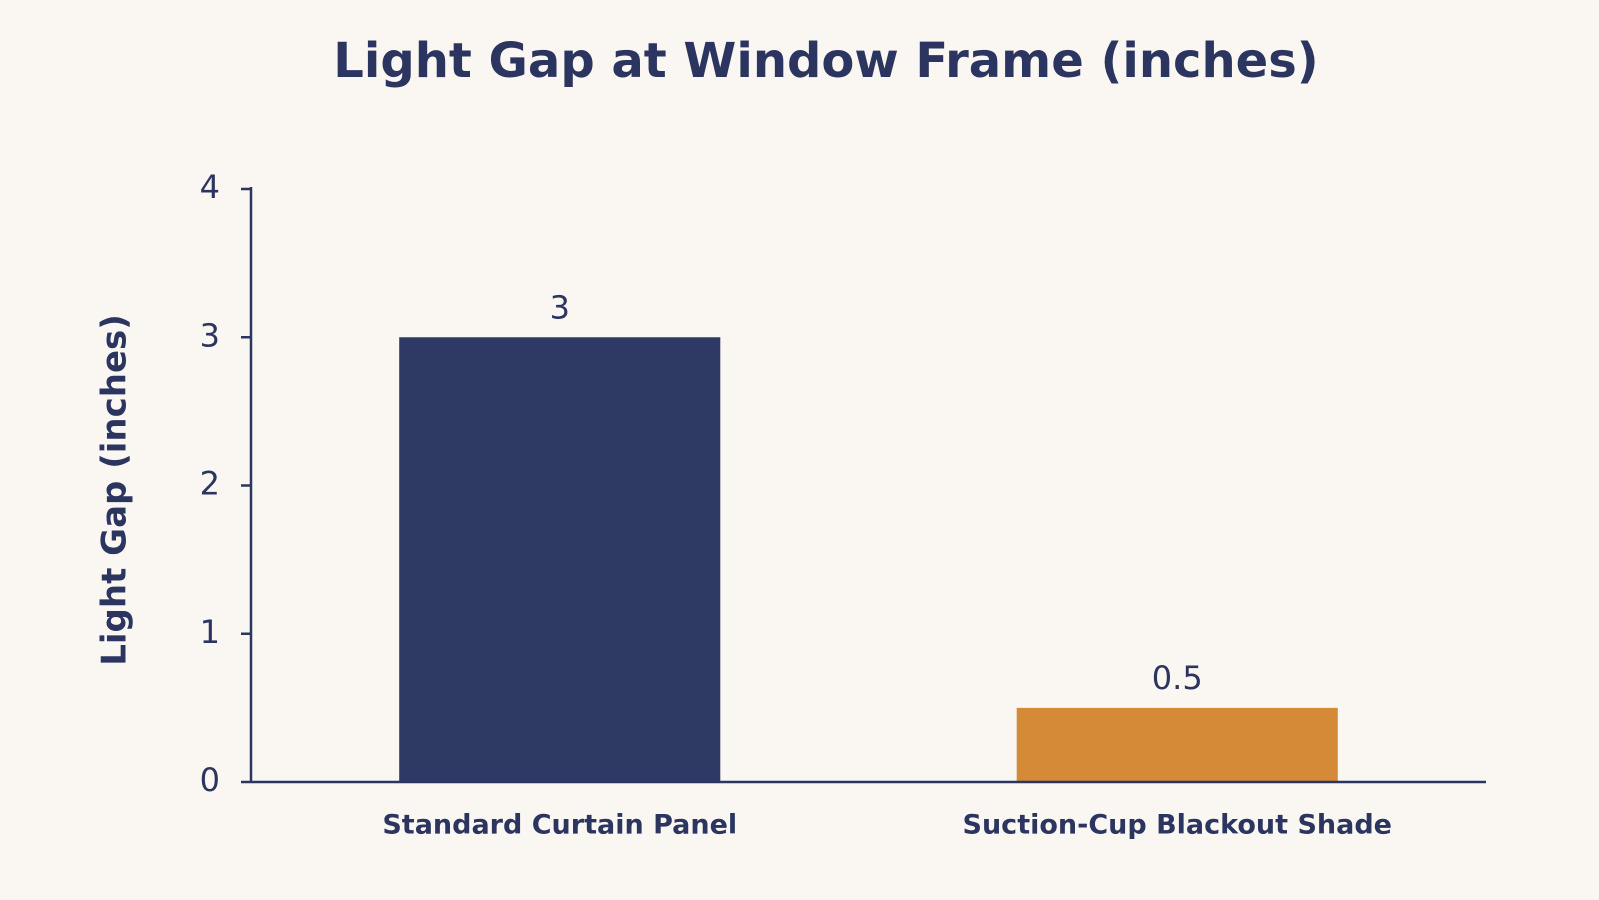 Image resolution: width=1599 pixels, height=900 pixels. What do you see at coordinates (1177, 825) in the screenshot?
I see `x-tick-label: Suction-Cup Blackout Shade` at bounding box center [1177, 825].